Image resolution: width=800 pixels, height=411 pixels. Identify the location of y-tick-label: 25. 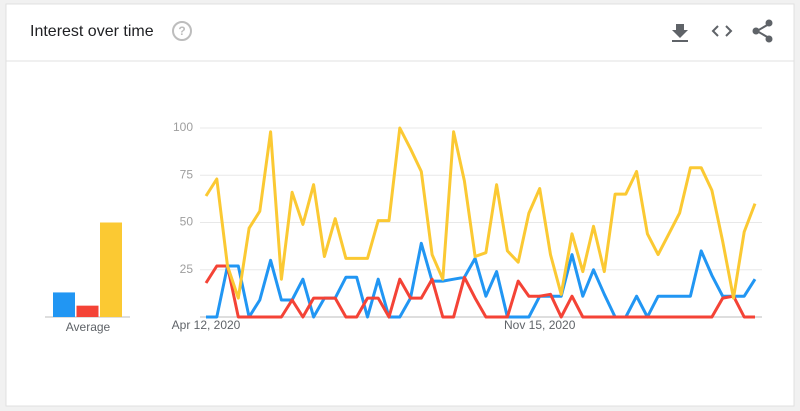
(187, 269).